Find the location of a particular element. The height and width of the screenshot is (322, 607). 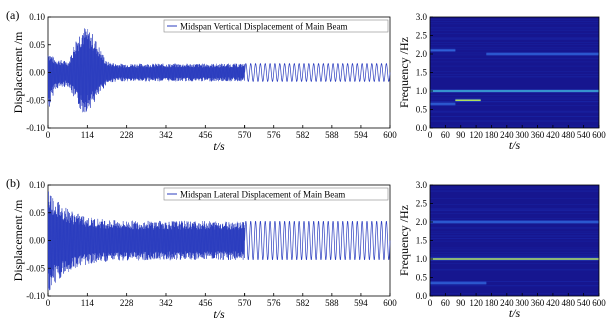

legend-box is located at coordinates (276, 26).